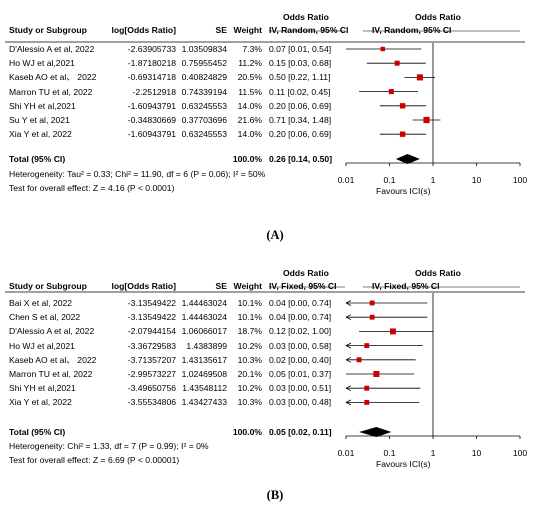  I want to click on study-ci: 0.07 [0.01, 0.54], so click(300, 49).